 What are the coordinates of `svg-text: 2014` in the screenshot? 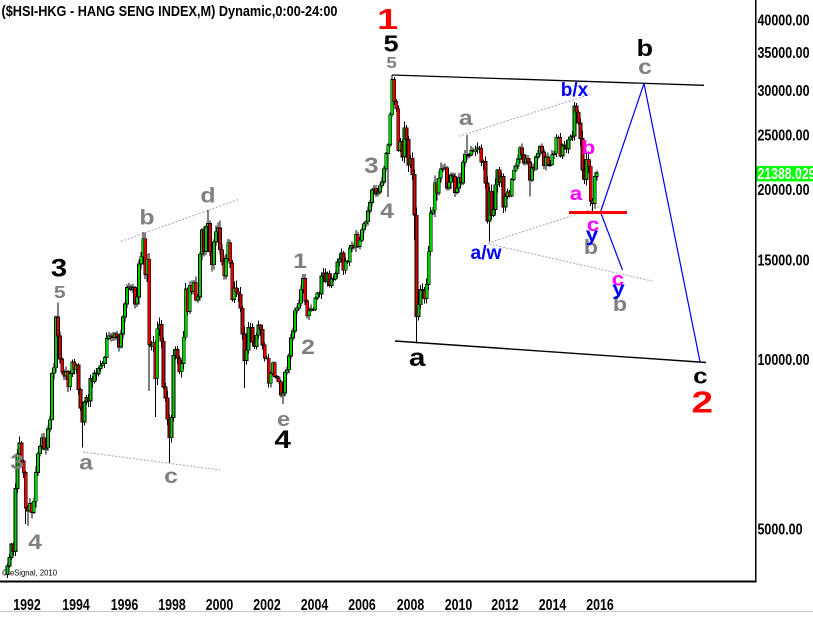 It's located at (553, 605).